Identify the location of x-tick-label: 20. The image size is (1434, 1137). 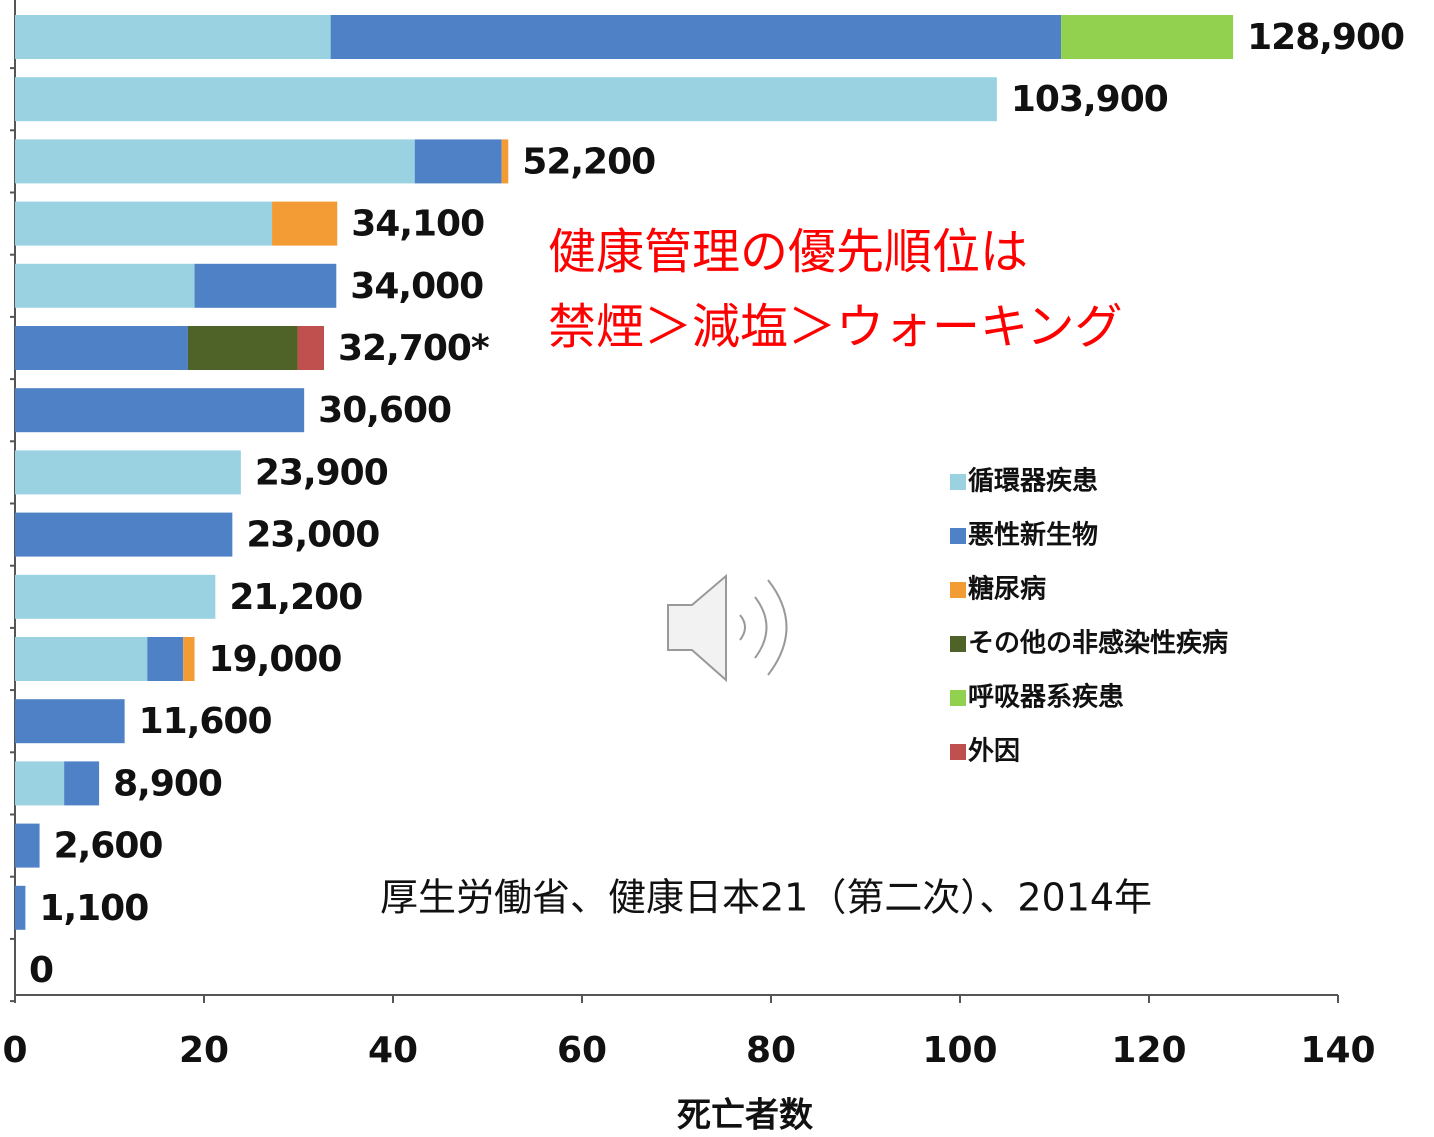
(204, 1050).